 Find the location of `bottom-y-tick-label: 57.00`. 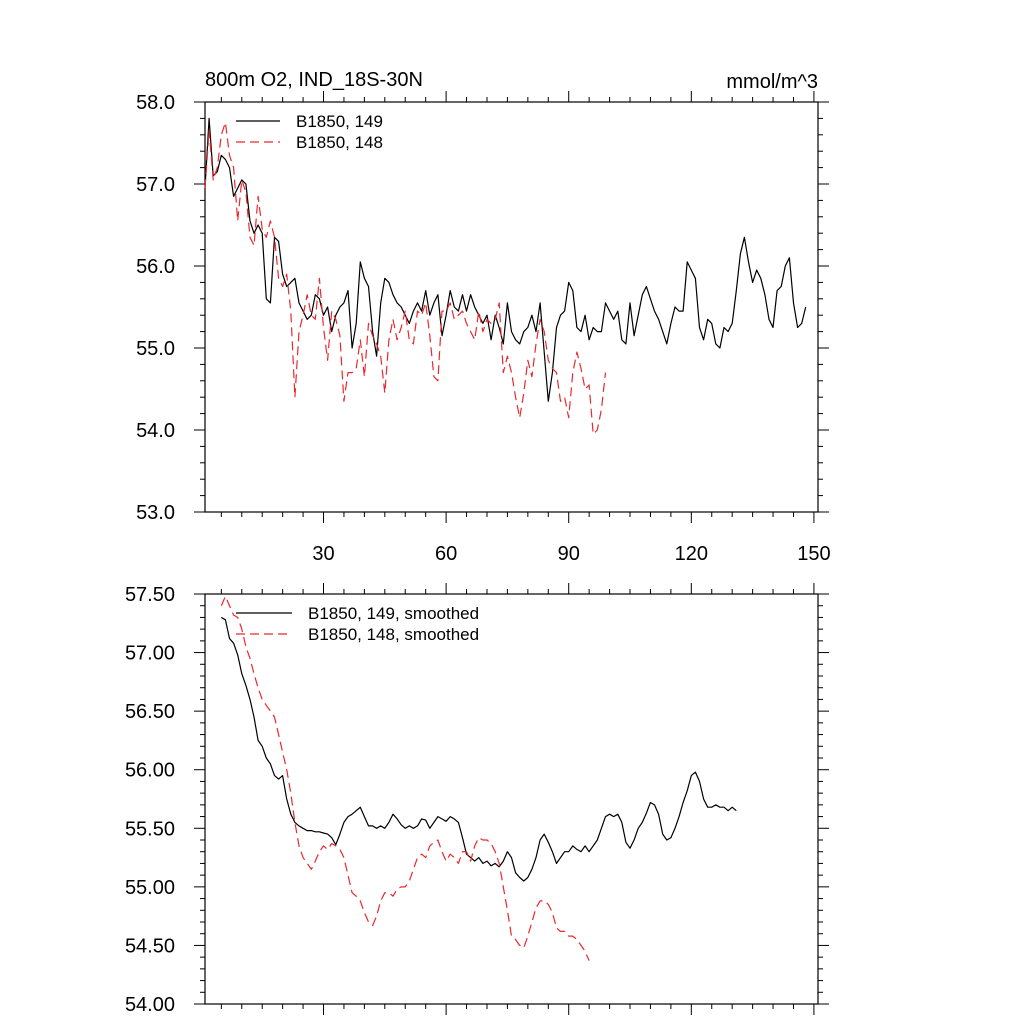

bottom-y-tick-label: 57.00 is located at coordinates (150, 654).